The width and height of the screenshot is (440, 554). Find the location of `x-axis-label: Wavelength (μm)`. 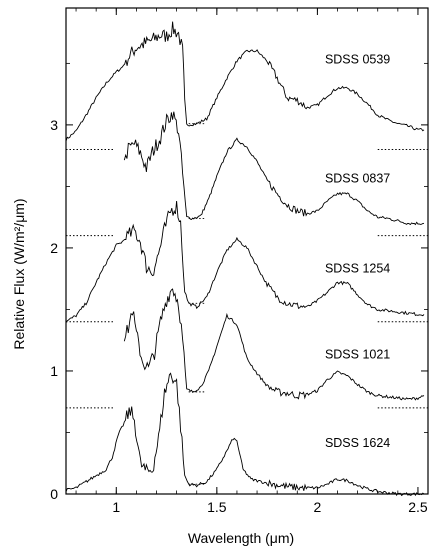

x-axis-label: Wavelength (μm) is located at coordinates (241, 538).